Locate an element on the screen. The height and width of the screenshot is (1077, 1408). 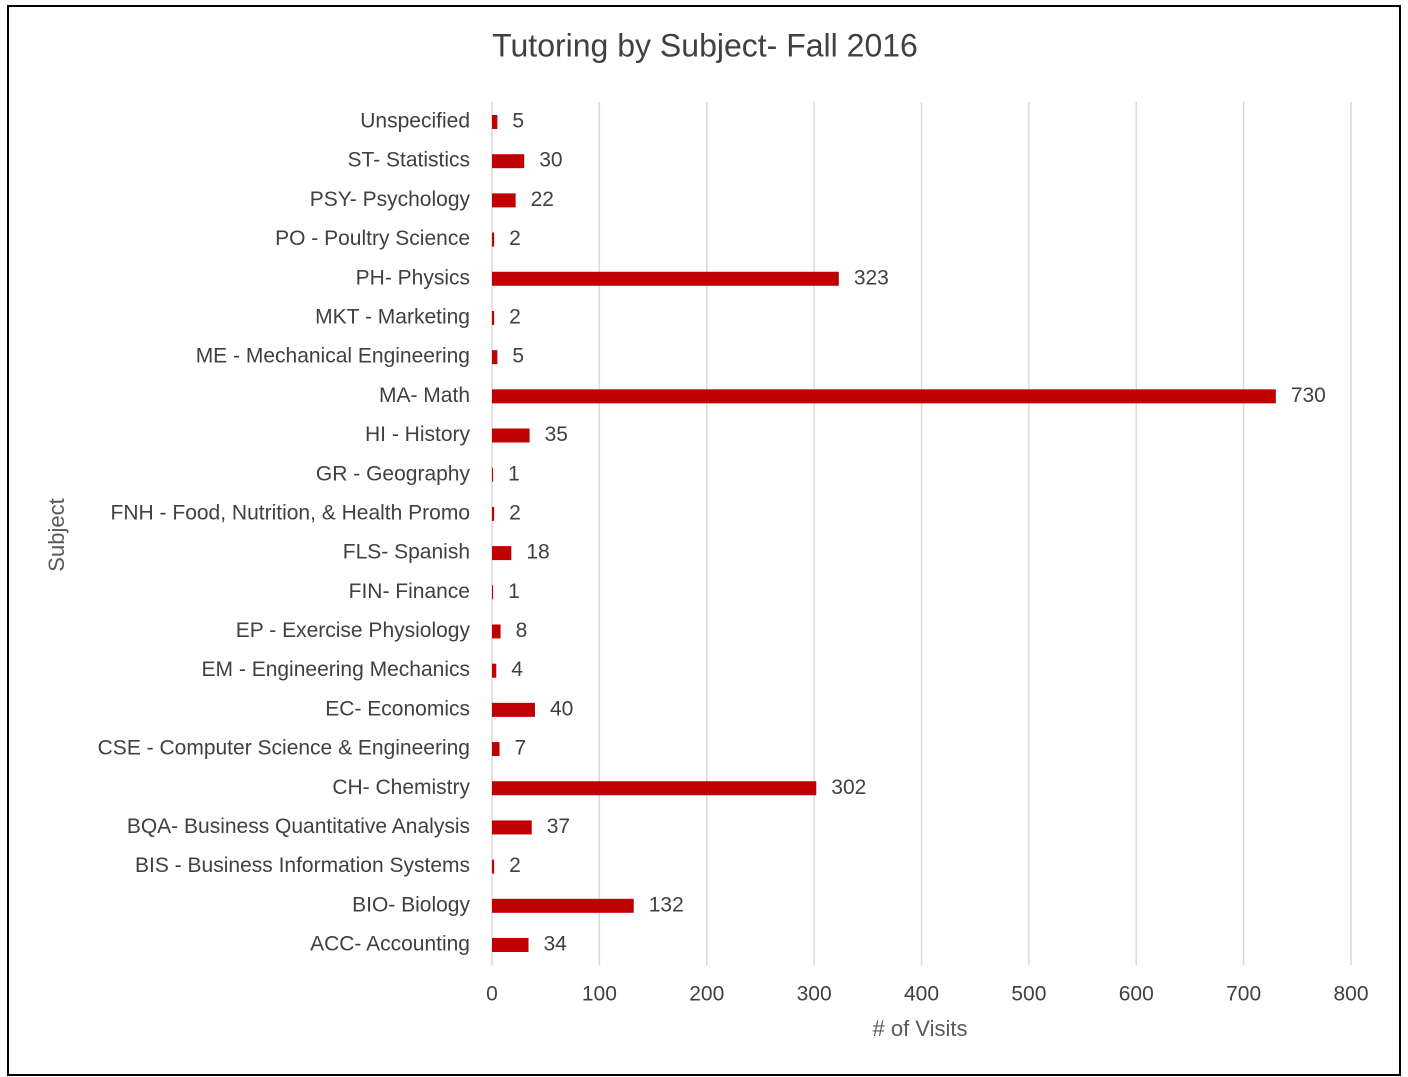
data-label: 35 is located at coordinates (556, 434).